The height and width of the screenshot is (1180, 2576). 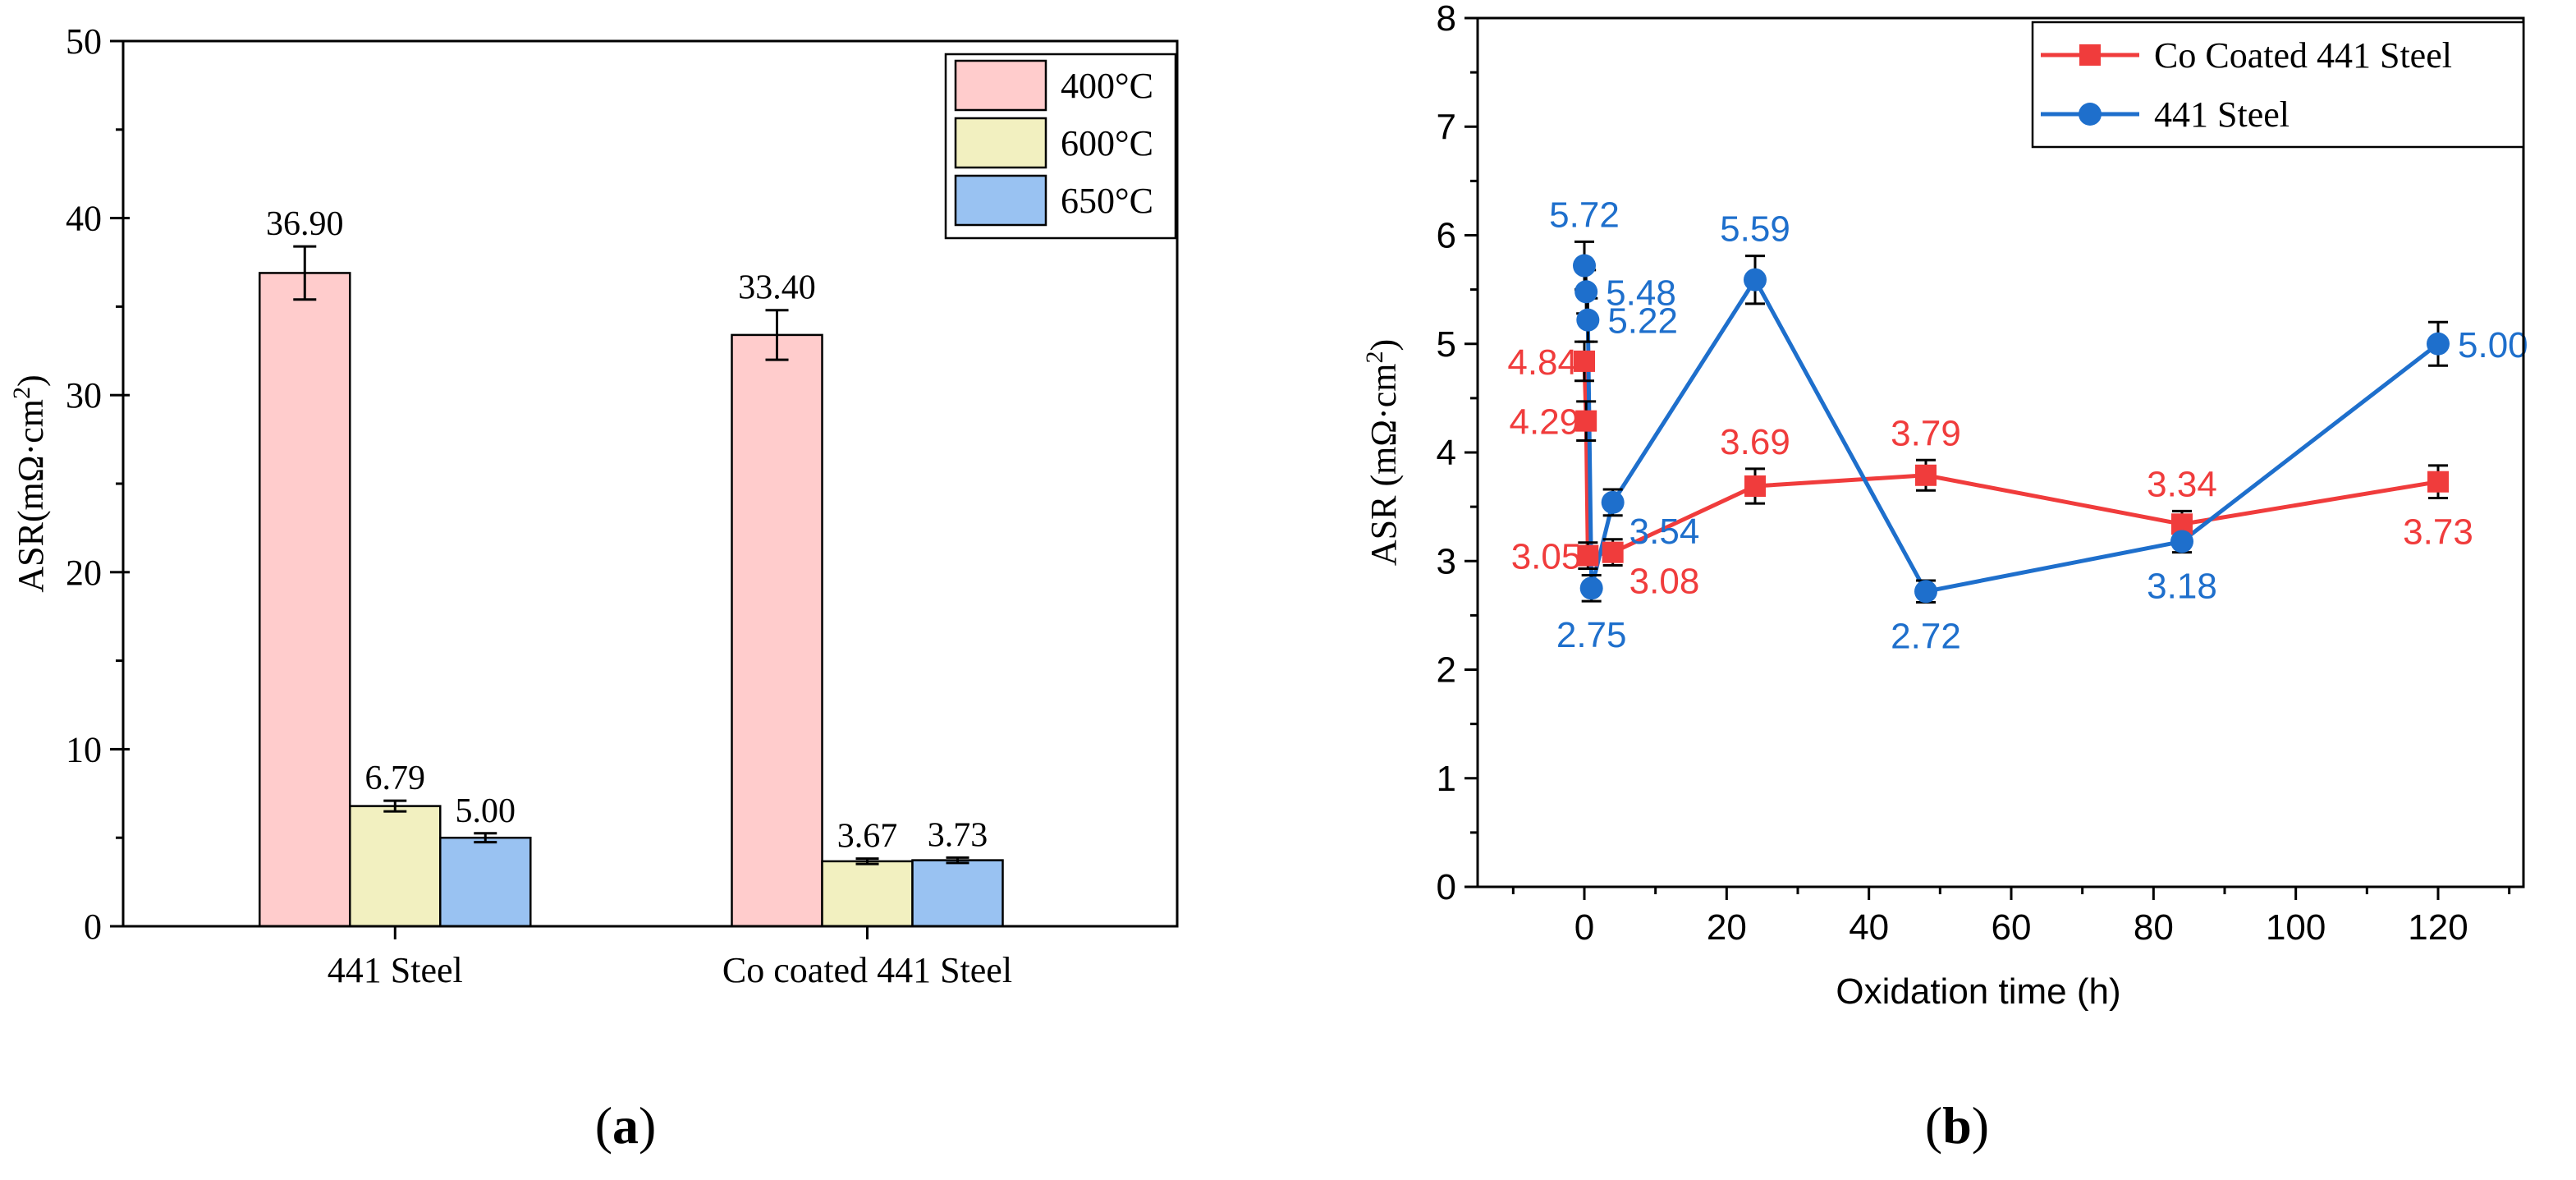 What do you see at coordinates (2296, 927) in the screenshot?
I see `x-tick-label: 100` at bounding box center [2296, 927].